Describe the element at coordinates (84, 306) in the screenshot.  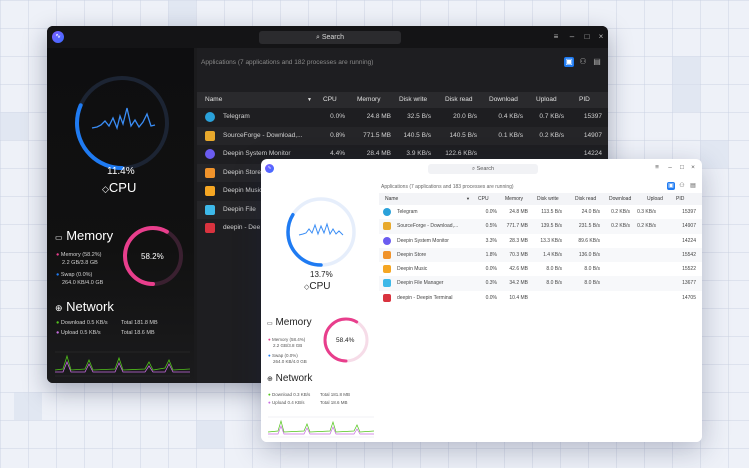
I see `network-title: ⊕ Network` at that location.